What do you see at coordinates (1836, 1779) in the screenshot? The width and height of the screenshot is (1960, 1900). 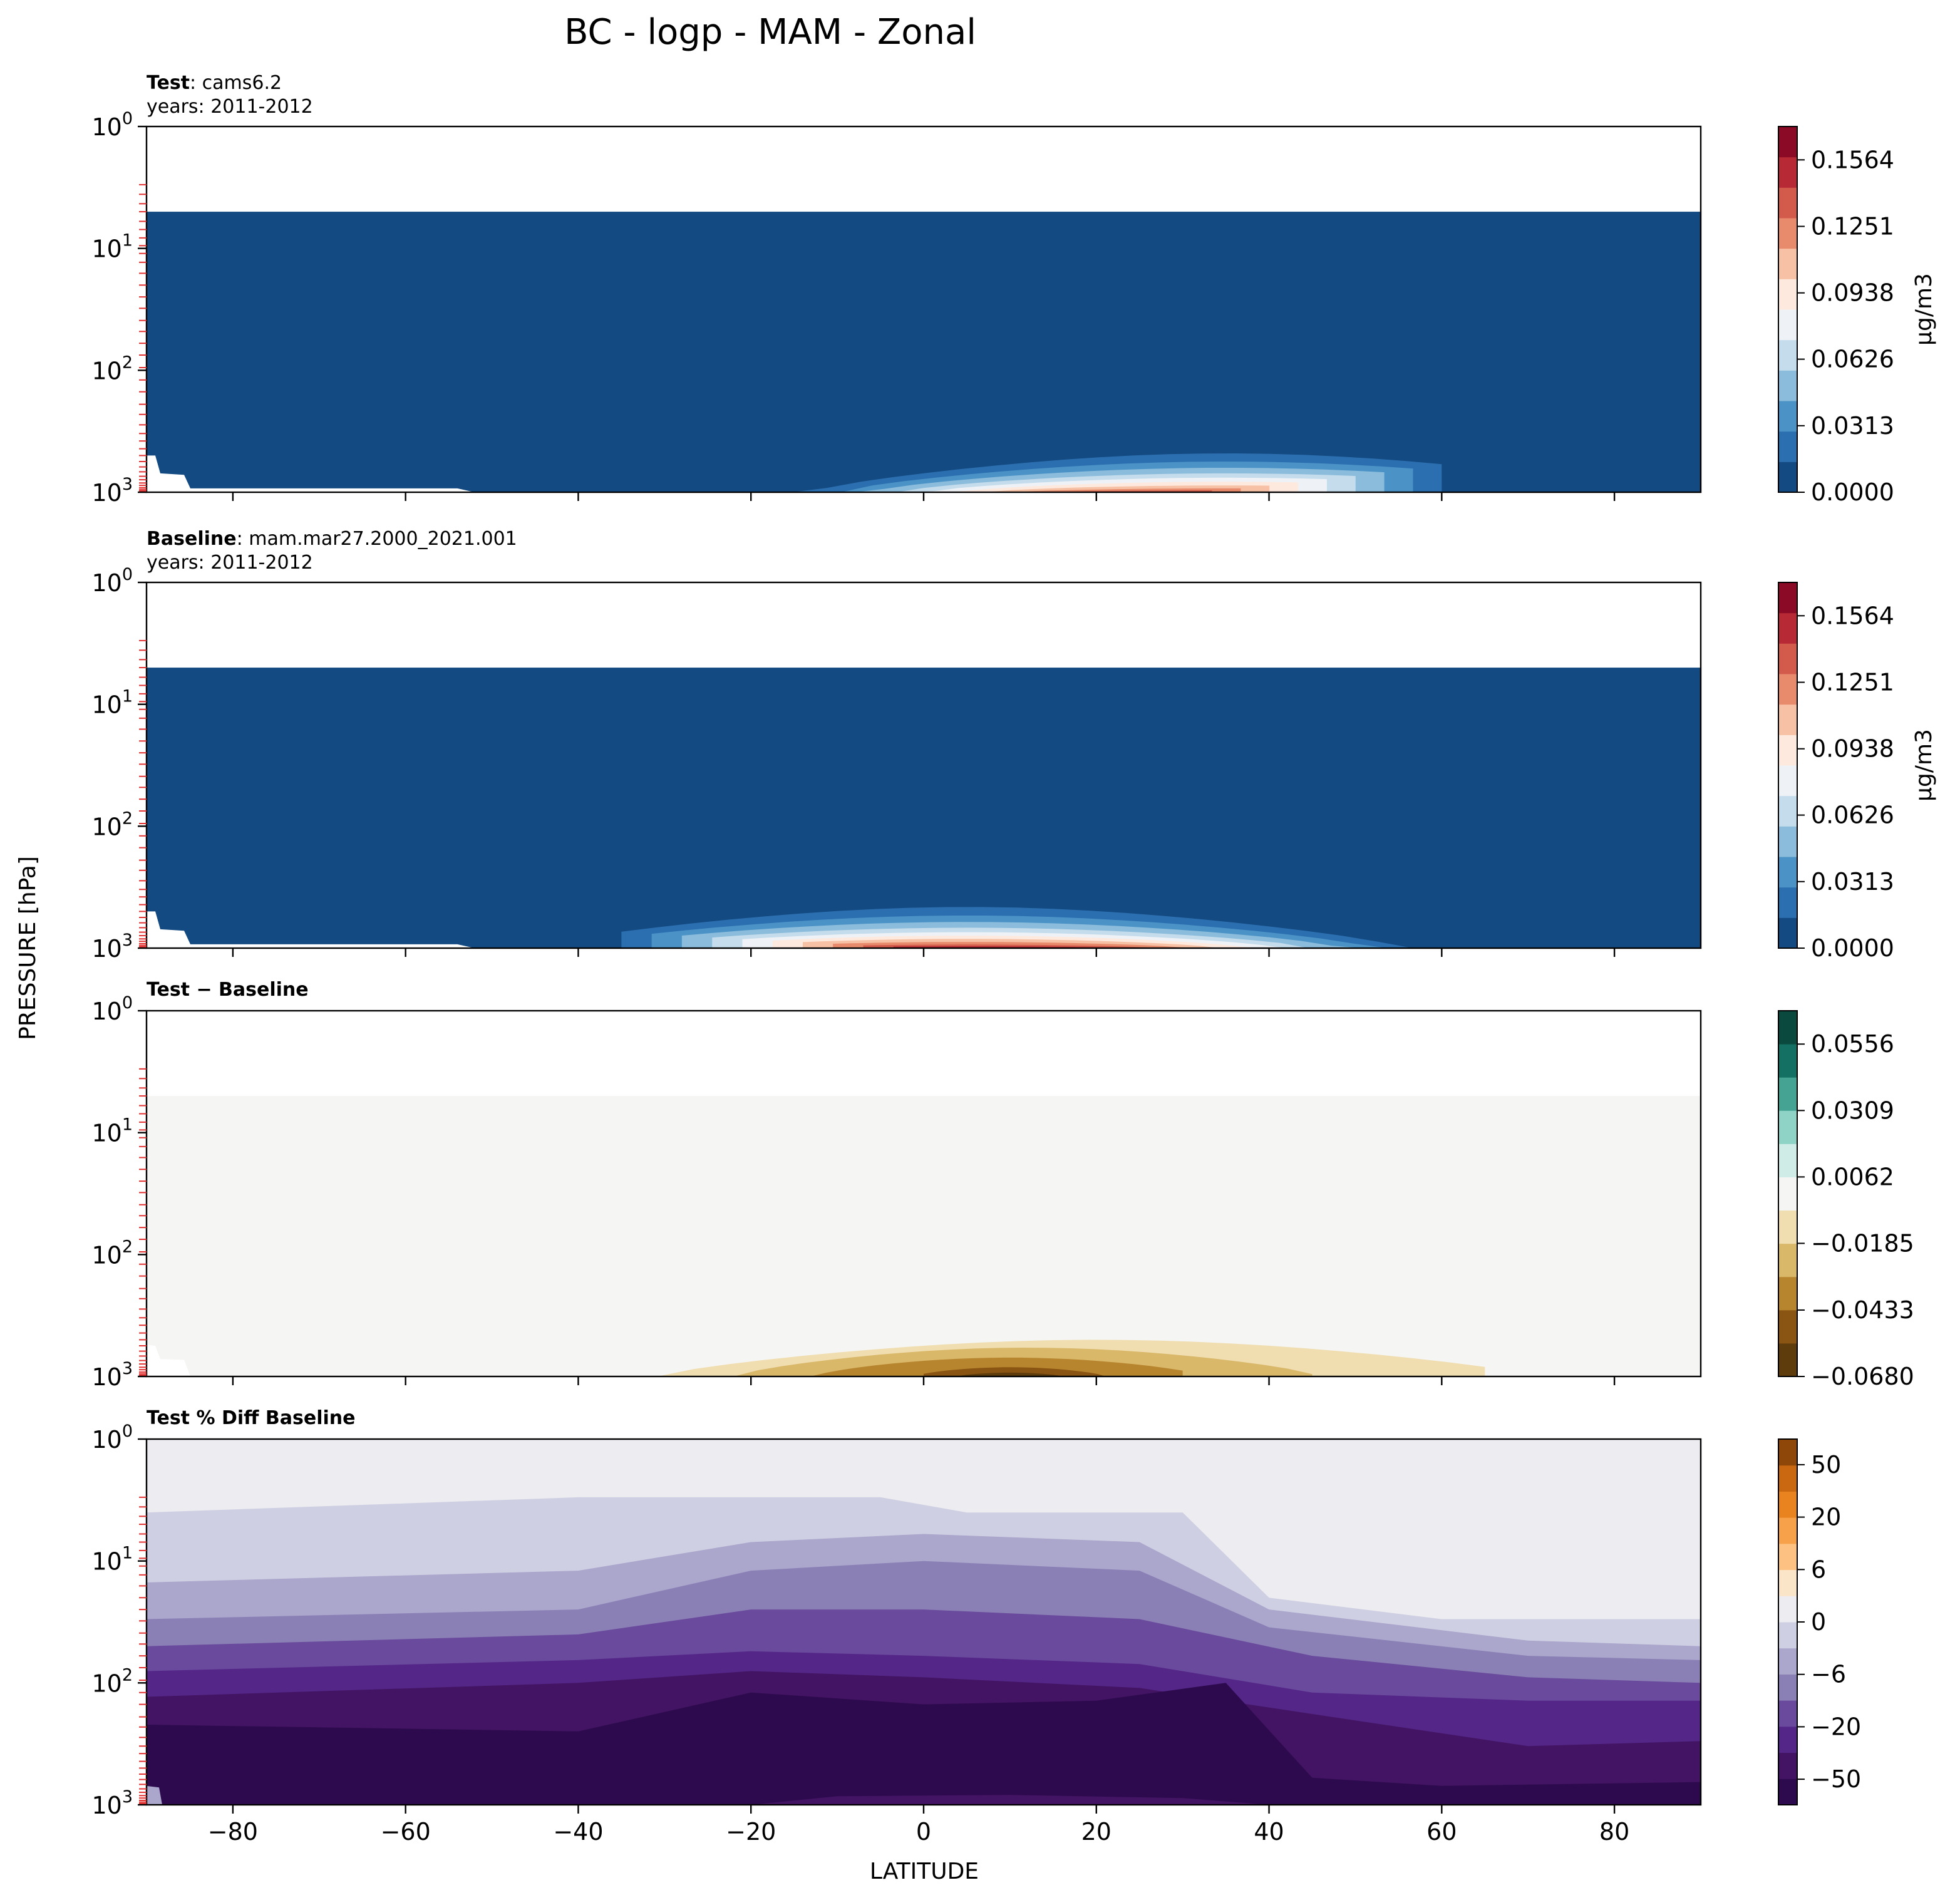 I see `colorbar-tick-label: −50` at bounding box center [1836, 1779].